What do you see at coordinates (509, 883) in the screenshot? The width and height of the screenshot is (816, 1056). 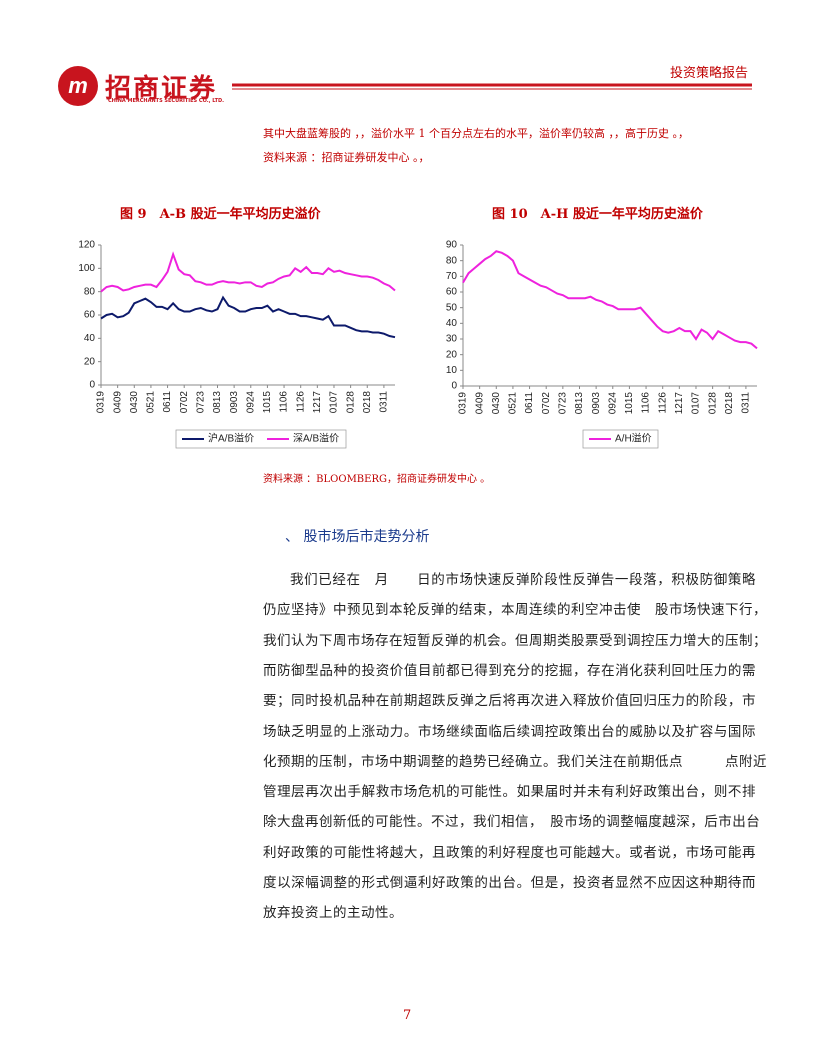 I see `body-line: 度以深幅调整的形式倒逼利好政策的出台。但是，投资者显然不应因这种期待而` at bounding box center [509, 883].